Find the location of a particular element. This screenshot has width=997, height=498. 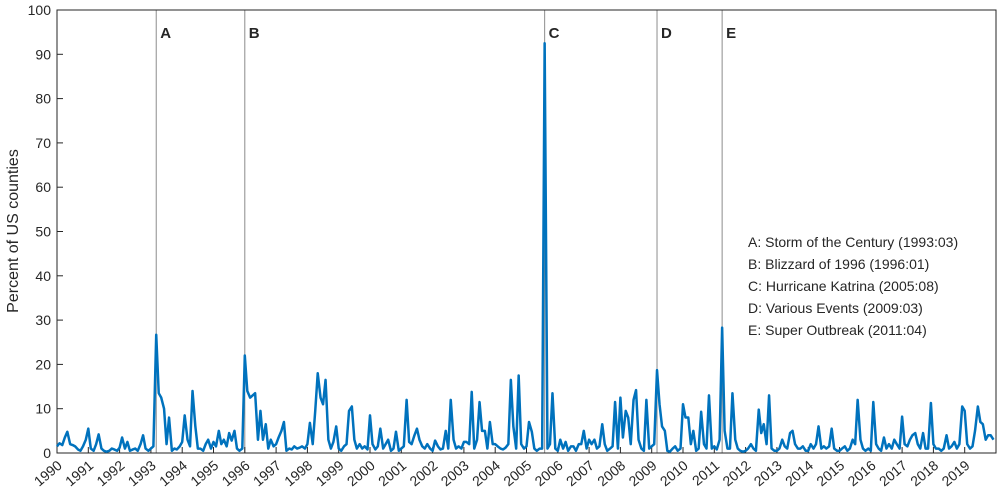

x-tick-label: 2017 is located at coordinates (893, 473).